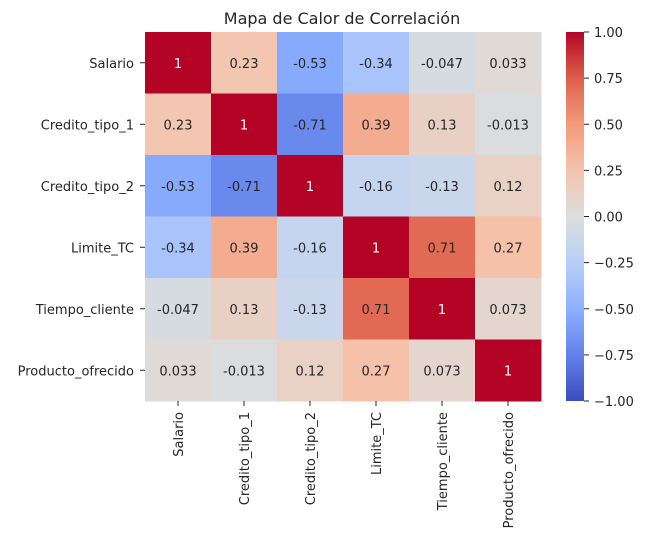 The width and height of the screenshot is (646, 550). Describe the element at coordinates (111, 64) in the screenshot. I see `row-label: Salario` at that location.